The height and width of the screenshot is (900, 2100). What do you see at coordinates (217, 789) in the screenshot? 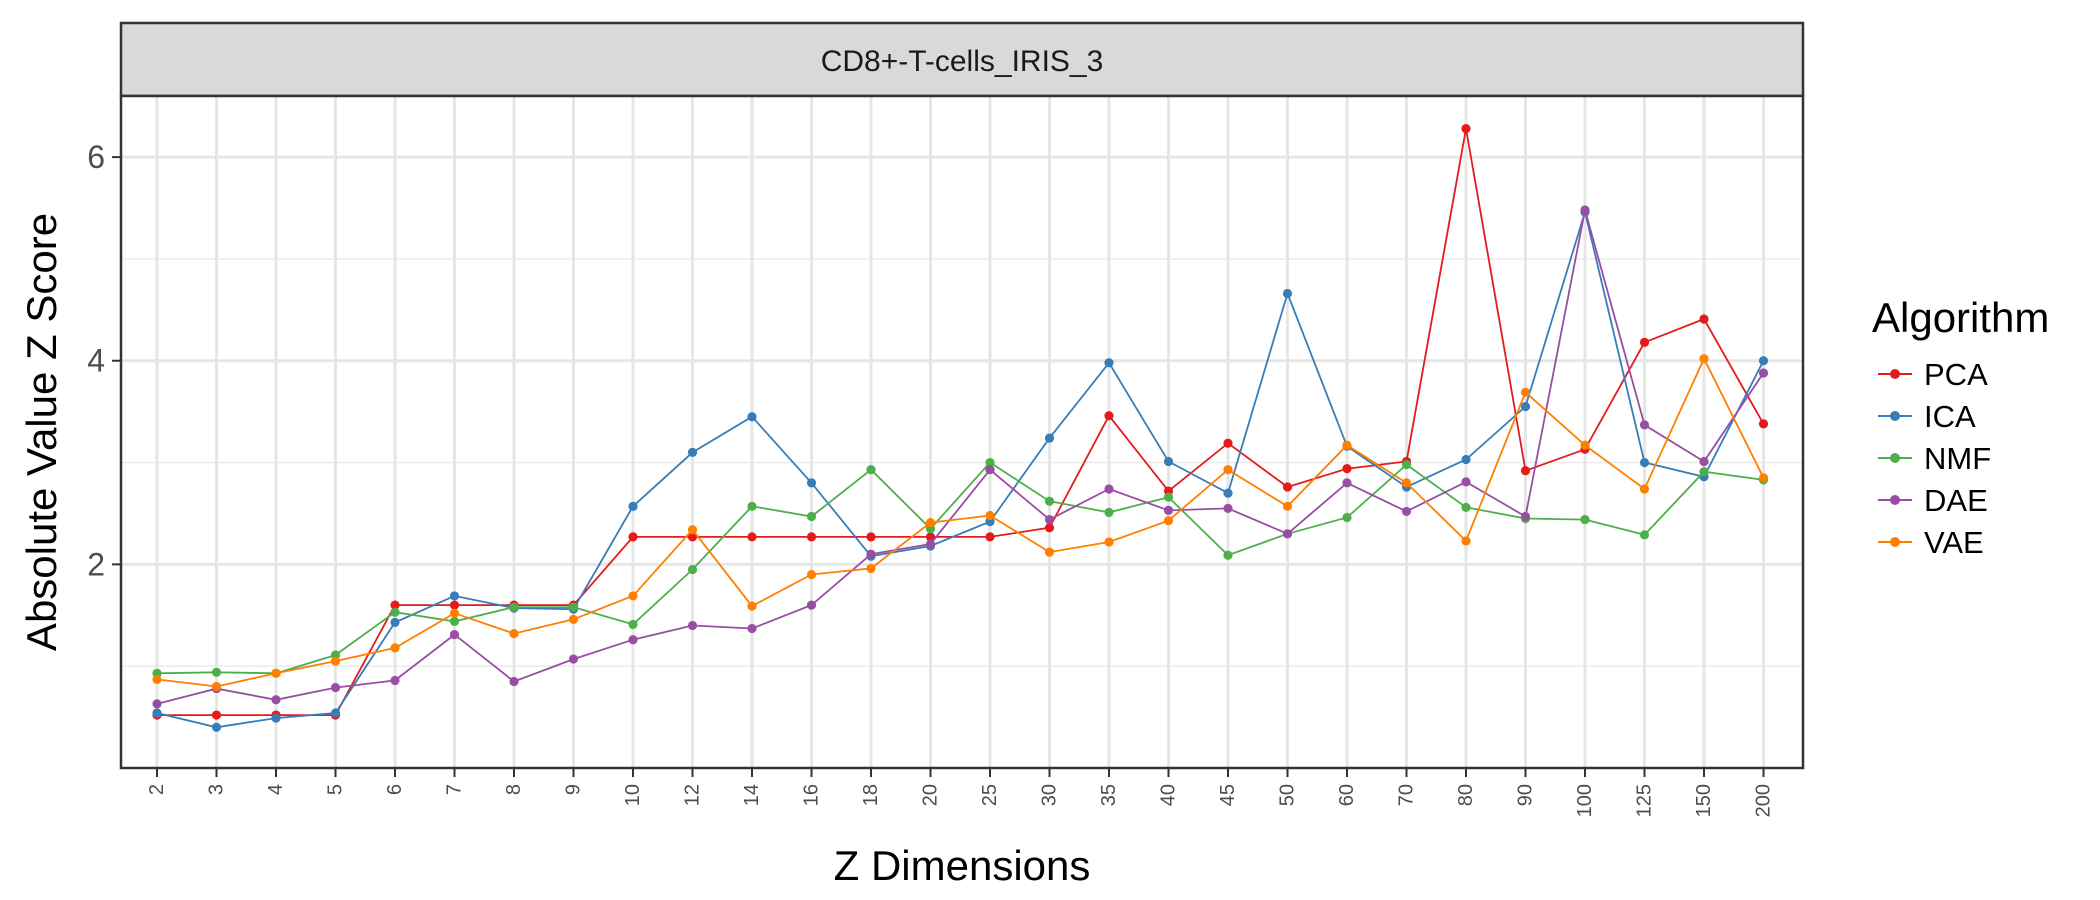
I see `x-tick-label: 3` at bounding box center [217, 789].